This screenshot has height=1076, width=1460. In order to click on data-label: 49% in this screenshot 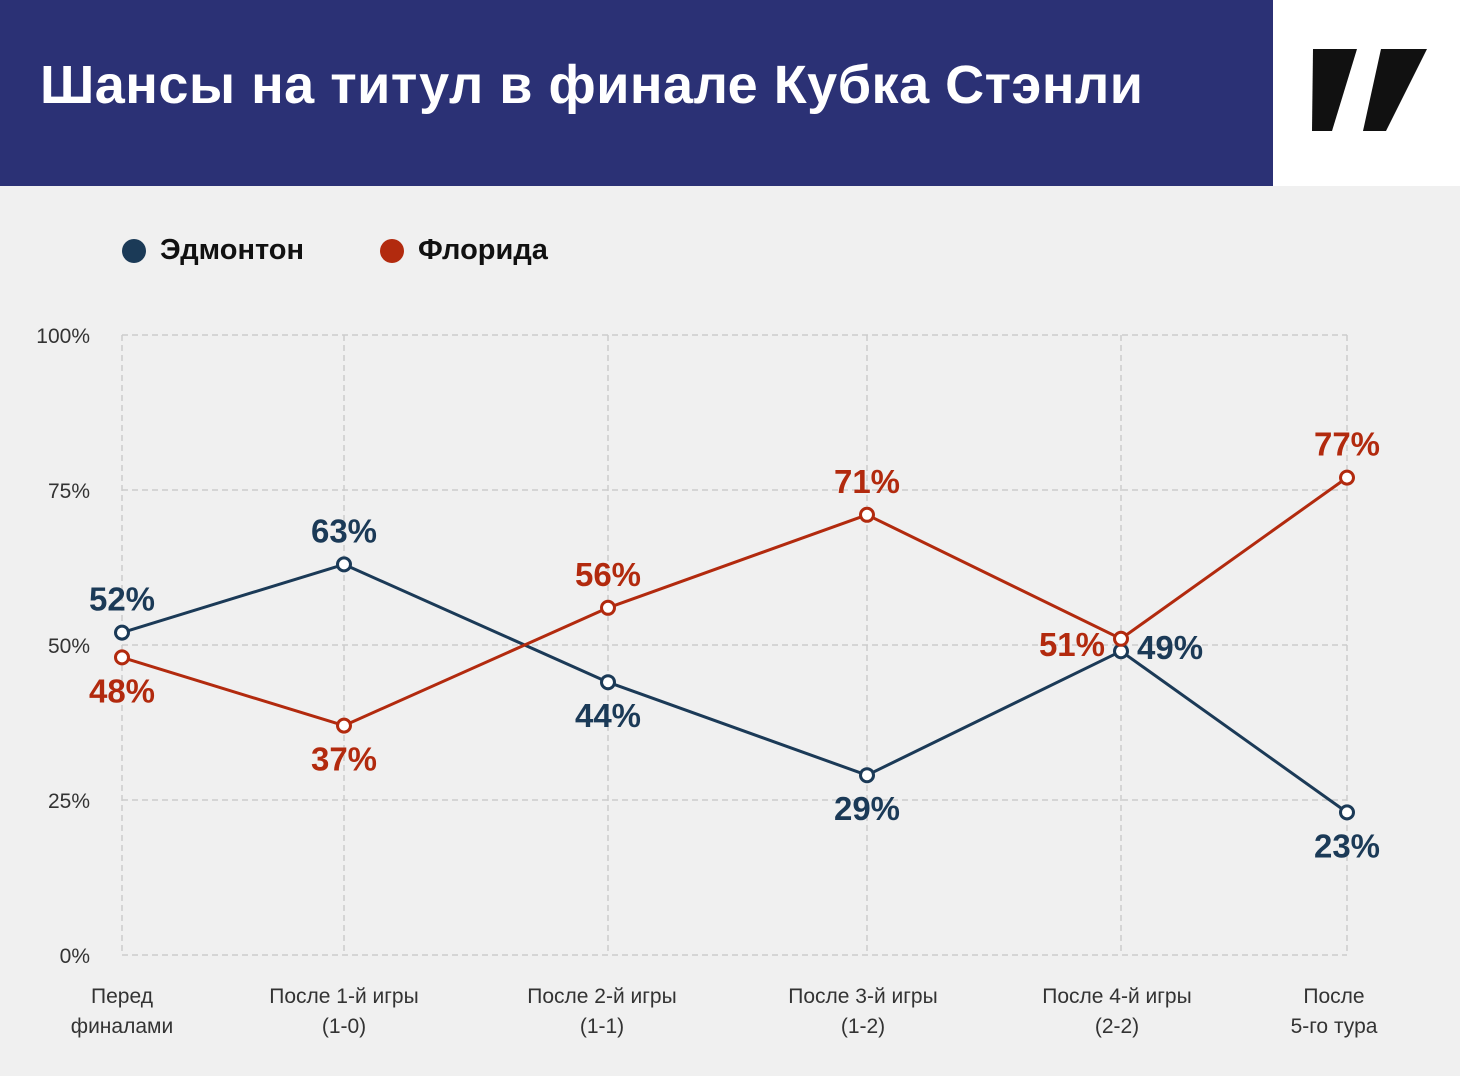, I will do `click(1170, 647)`.